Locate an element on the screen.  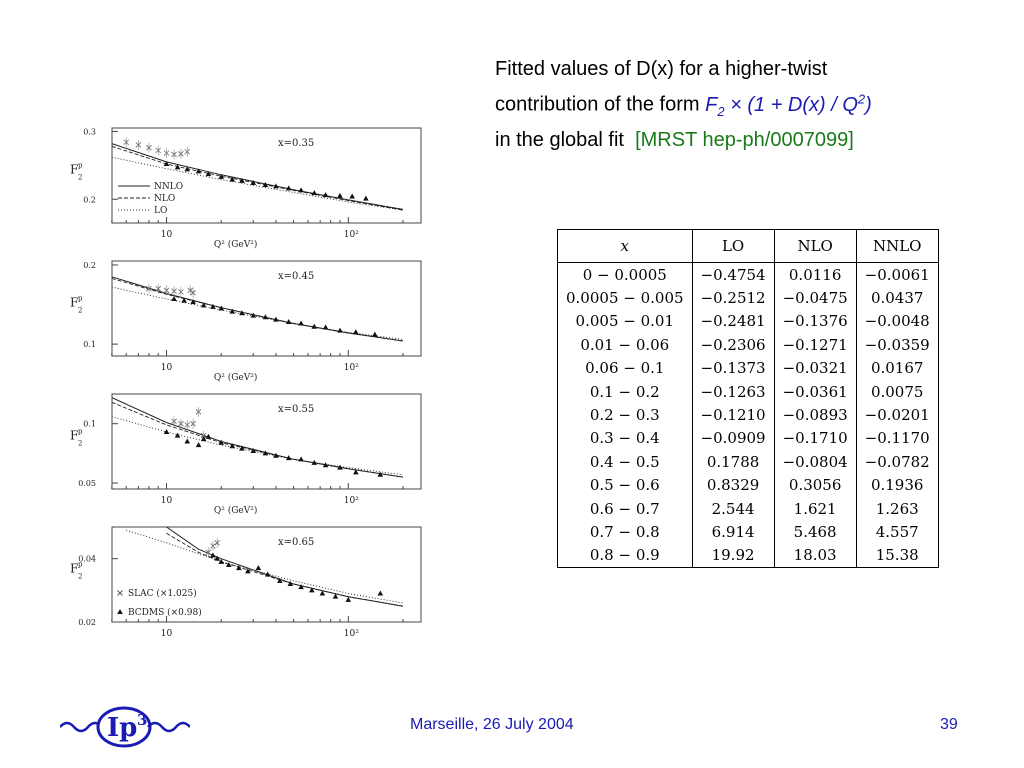
y-tick-label: 0.1 is located at coordinates (89, 424).